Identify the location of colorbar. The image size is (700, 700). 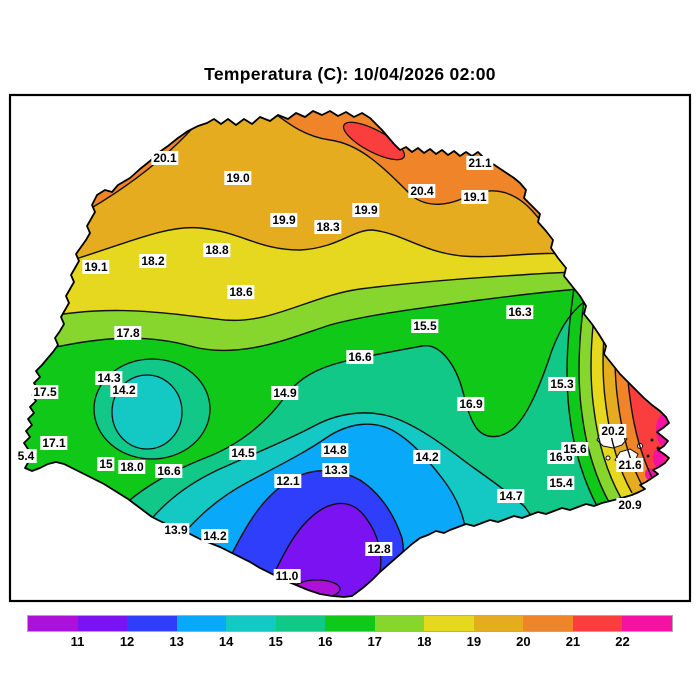
(350, 623).